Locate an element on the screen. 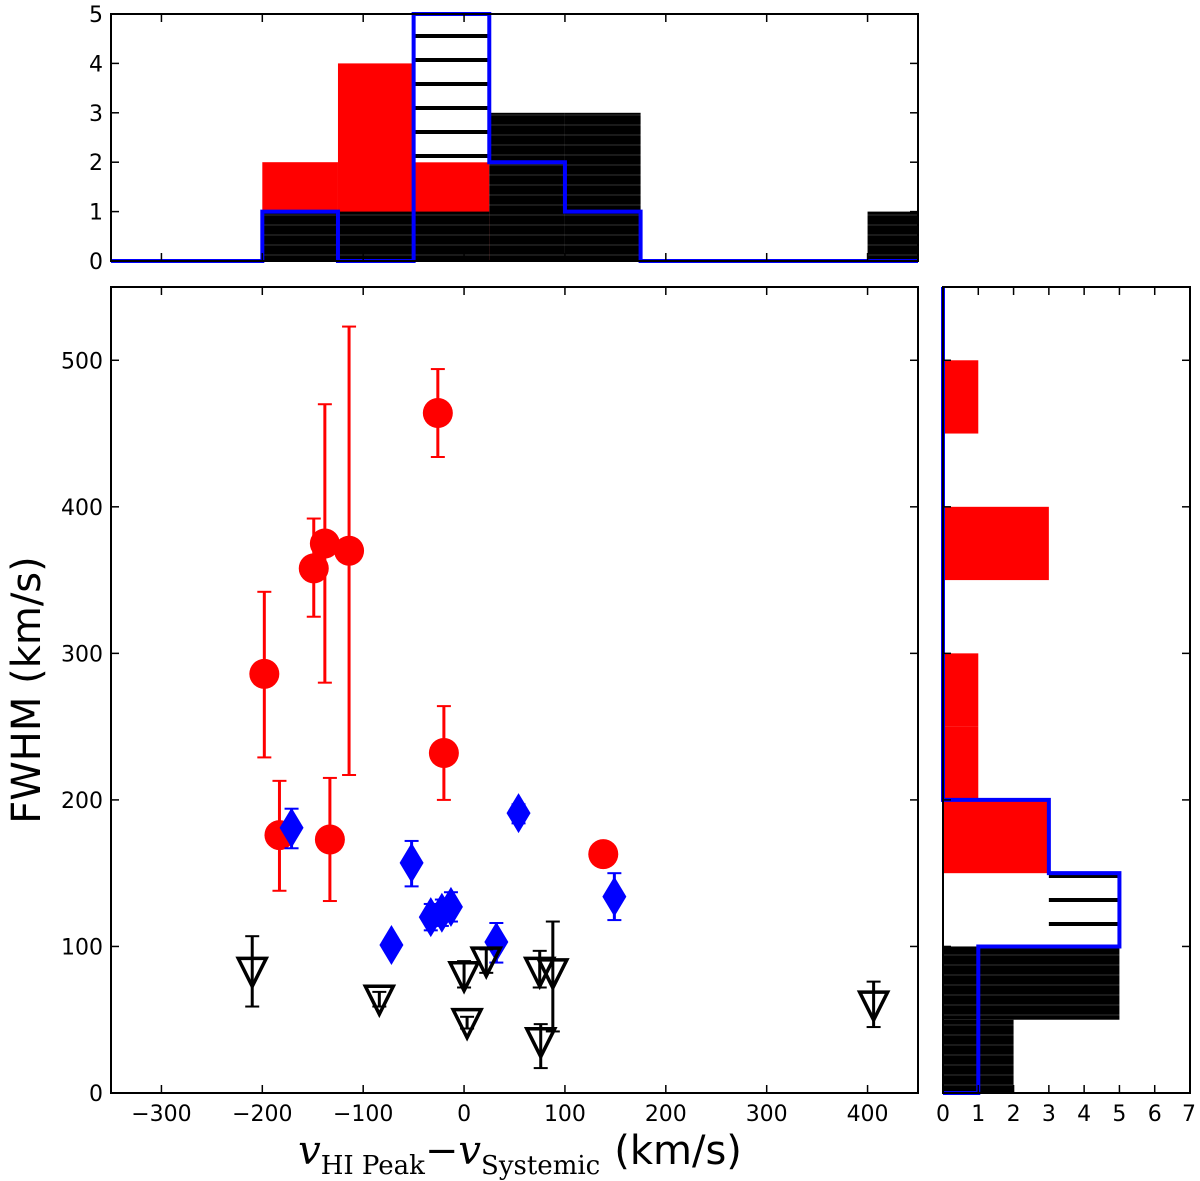  right-x-tick-label: 4 is located at coordinates (1084, 1114).